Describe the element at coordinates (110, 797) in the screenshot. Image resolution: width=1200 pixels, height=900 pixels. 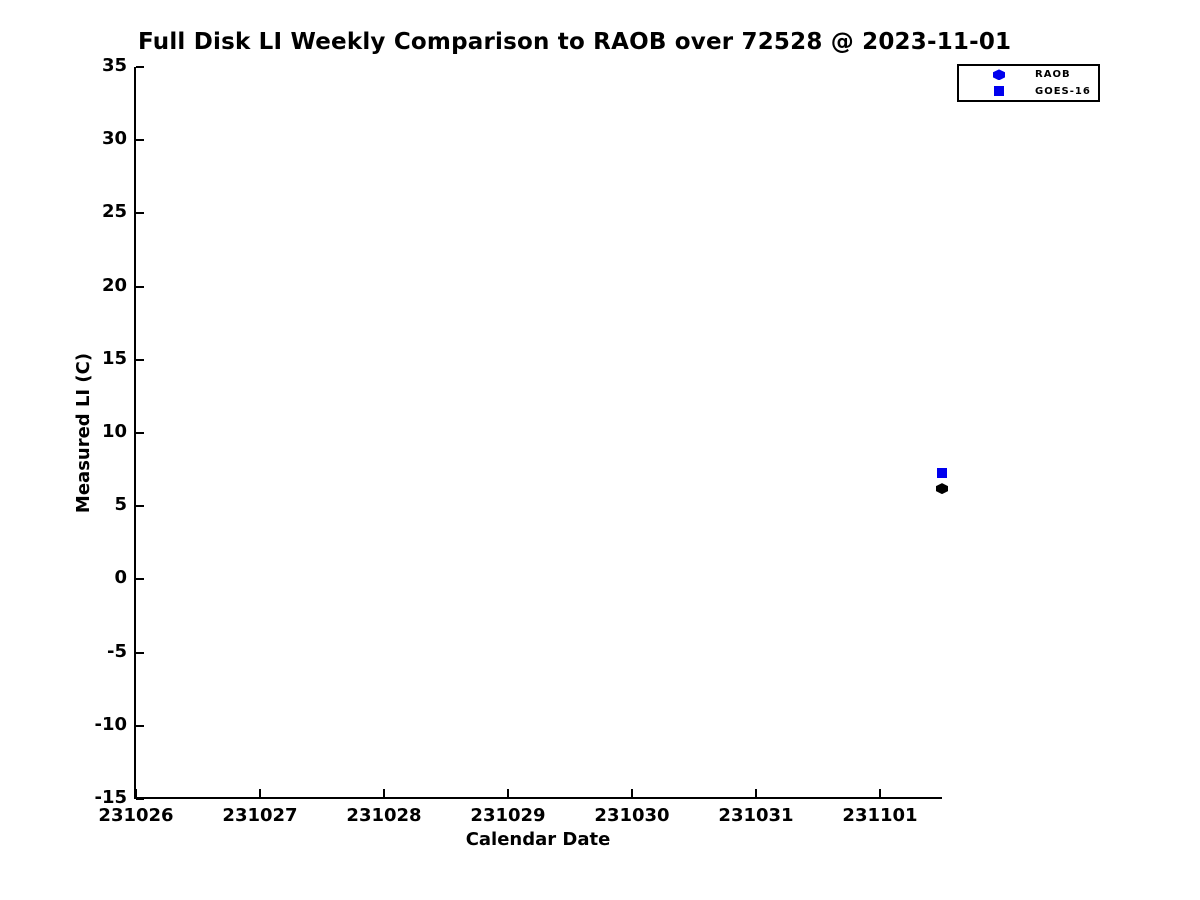
I see `y-tick-label: -15` at that location.